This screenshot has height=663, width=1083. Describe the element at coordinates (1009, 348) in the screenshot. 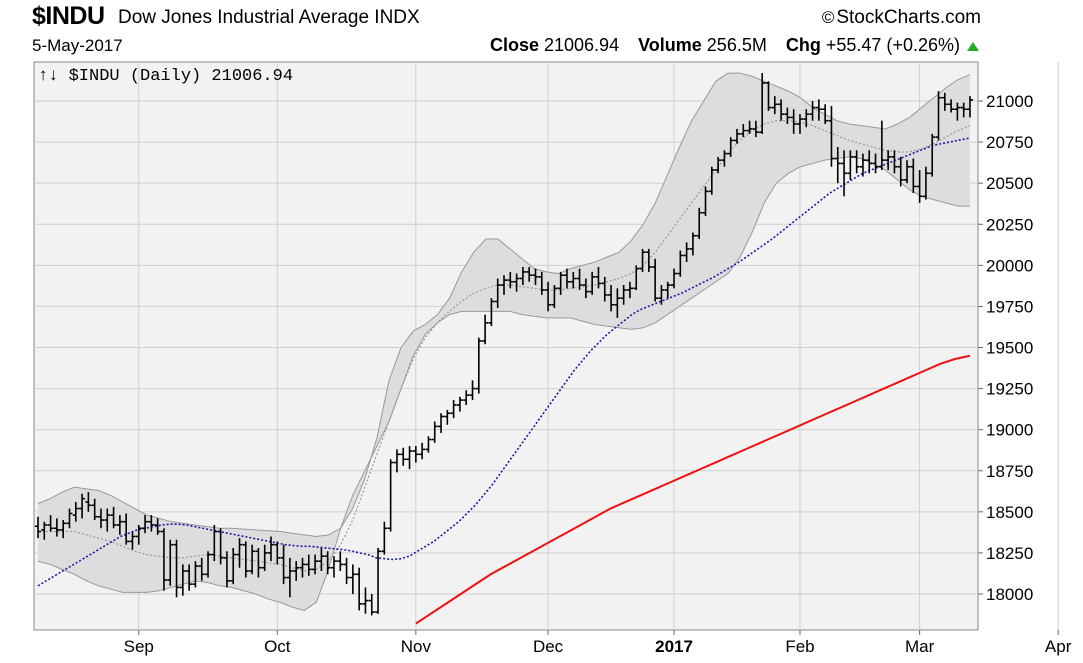

I see `y-tick-label: 19500` at that location.